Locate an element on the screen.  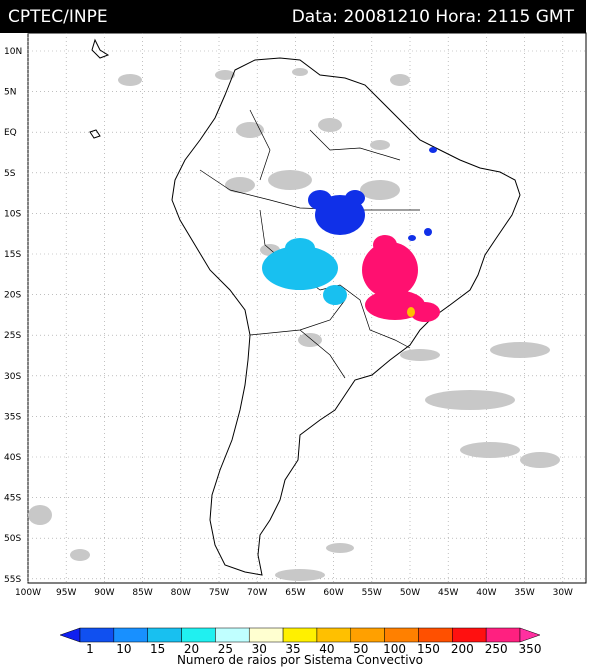
lon-label-55w: 55W is located at coordinates (372, 593).